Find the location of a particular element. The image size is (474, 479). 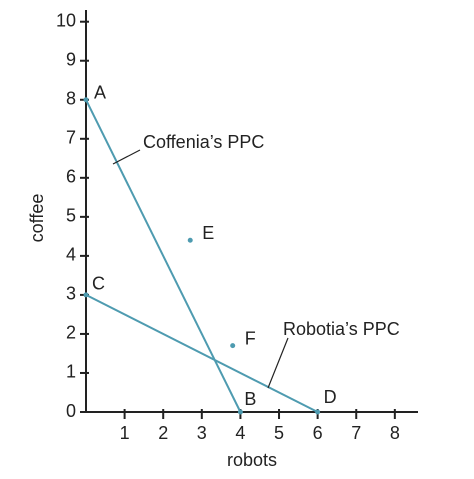

x-tick-label: 1 is located at coordinates (125, 433).